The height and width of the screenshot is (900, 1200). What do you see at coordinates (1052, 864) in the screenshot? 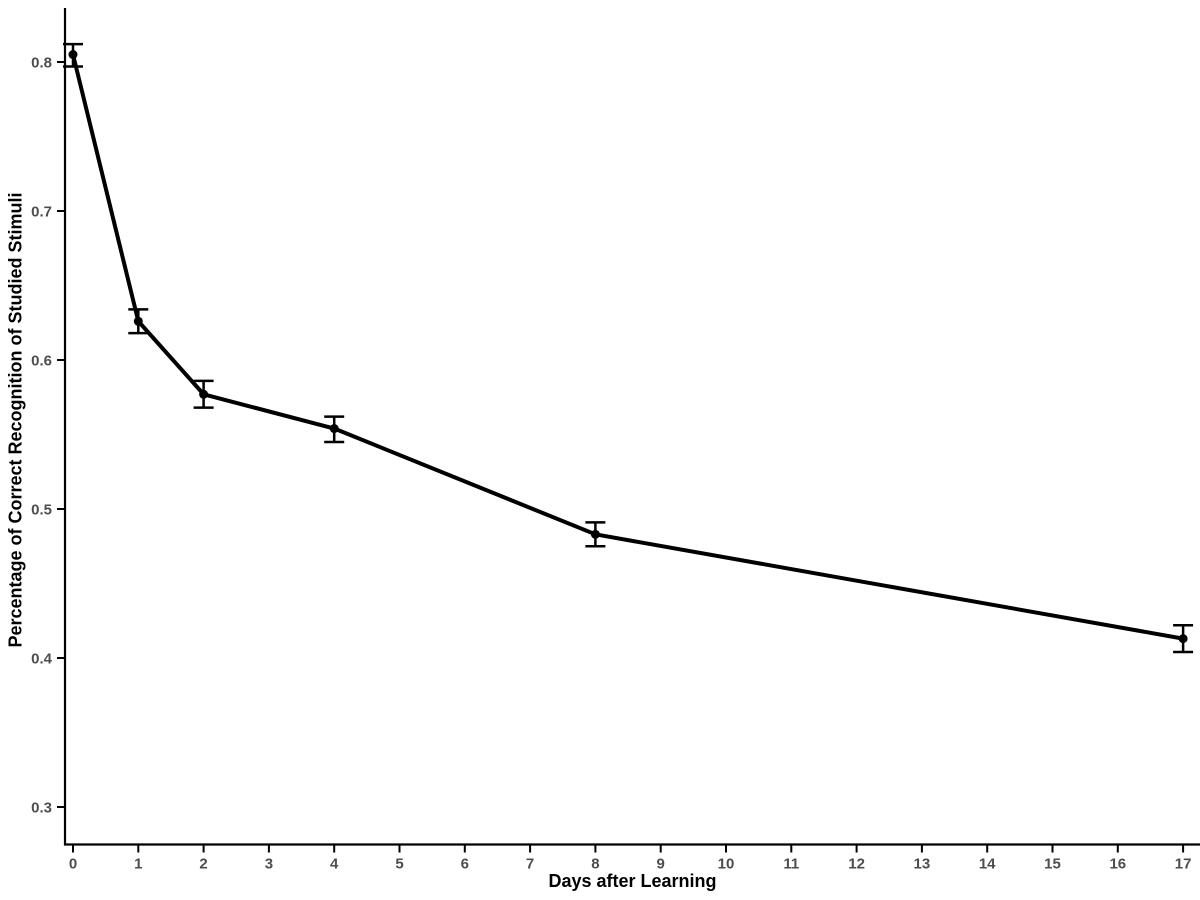
I see `x-tick-label: 15` at bounding box center [1052, 864].